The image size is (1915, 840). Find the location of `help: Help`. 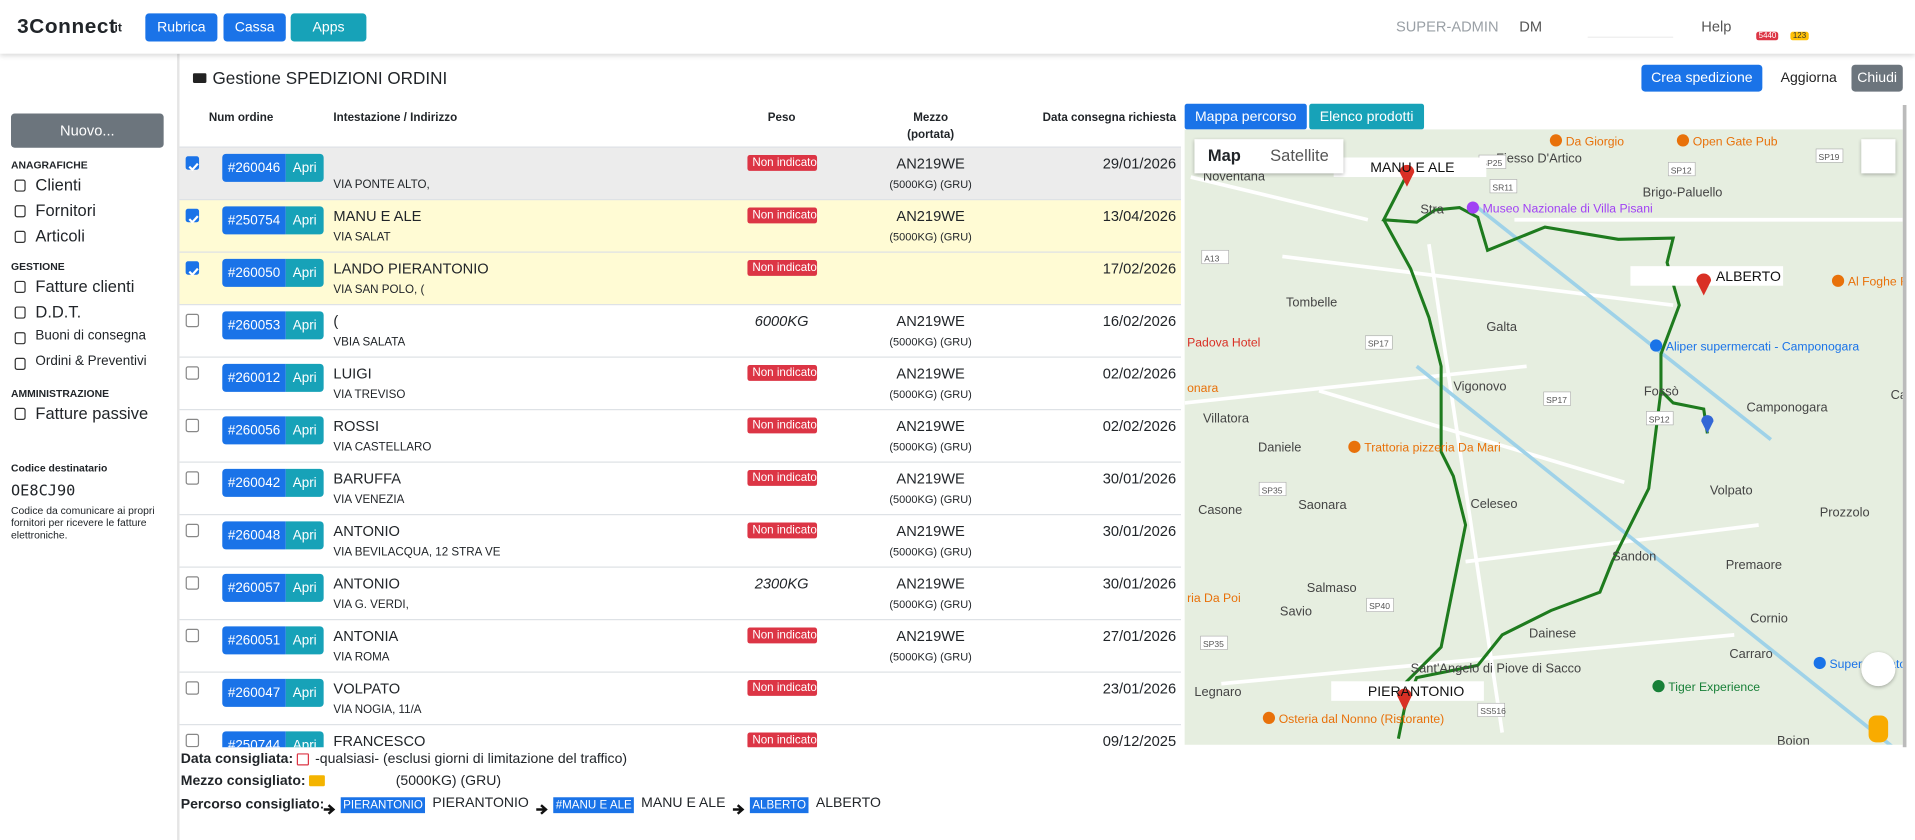

help: Help is located at coordinates (1716, 26).